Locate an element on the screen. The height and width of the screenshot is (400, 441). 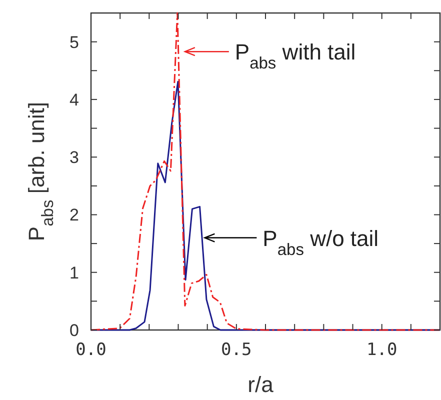
annotation: P$_{abs}$ w/o tail is located at coordinates (320, 242).